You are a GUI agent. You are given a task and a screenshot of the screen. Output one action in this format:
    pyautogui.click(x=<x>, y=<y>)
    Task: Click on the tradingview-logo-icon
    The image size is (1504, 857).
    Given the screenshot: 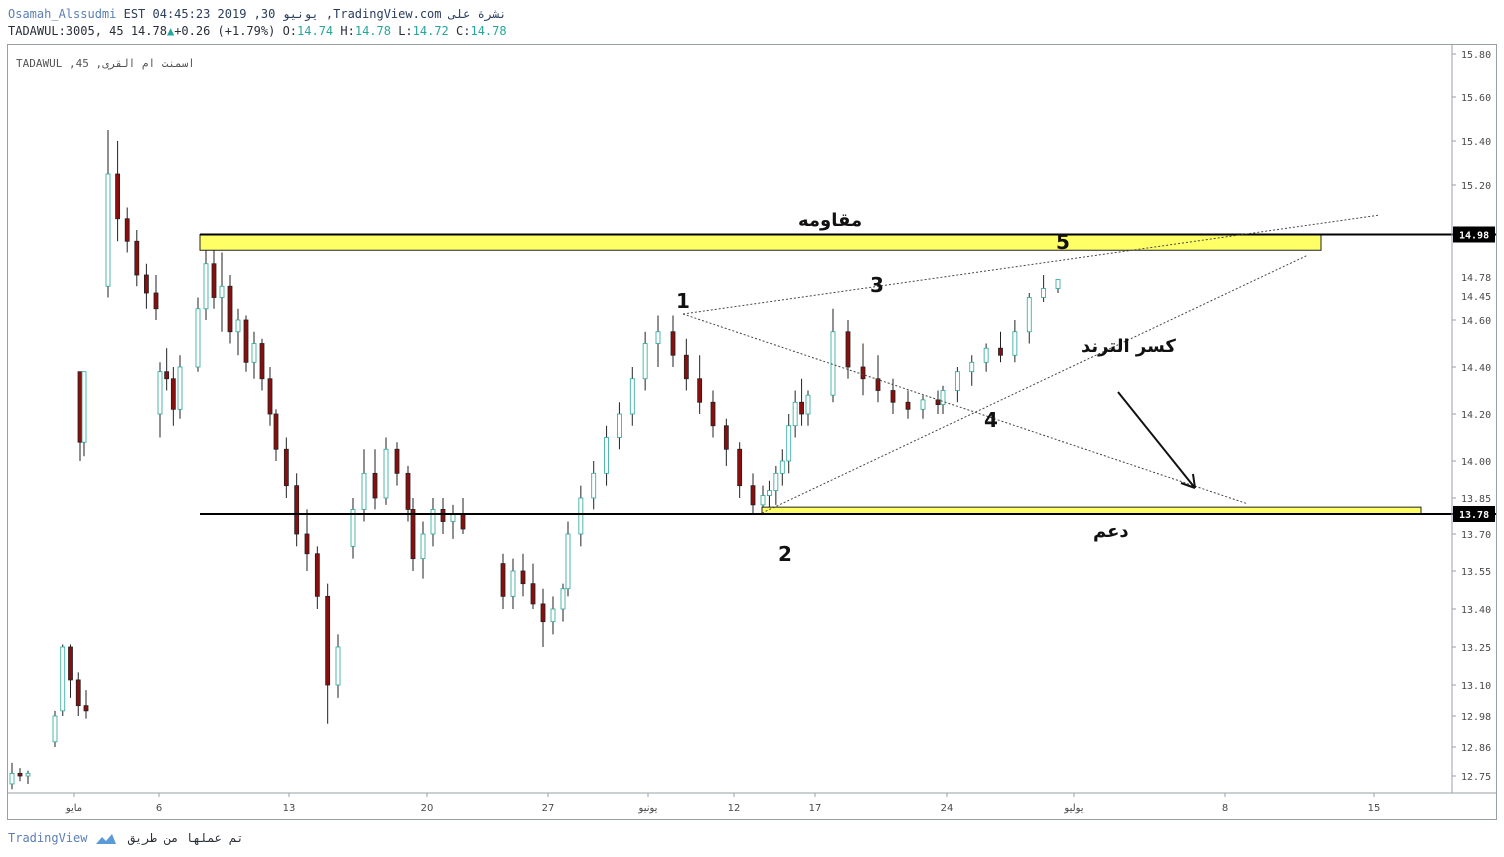 What is the action you would take?
    pyautogui.click(x=105, y=838)
    